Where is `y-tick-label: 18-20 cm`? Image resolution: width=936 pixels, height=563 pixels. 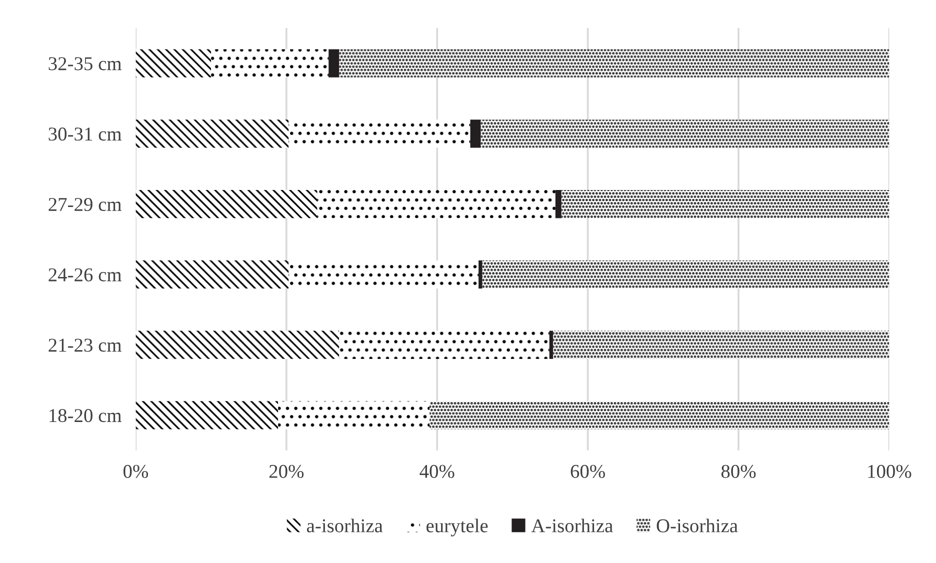 y-tick-label: 18-20 cm is located at coordinates (86, 415).